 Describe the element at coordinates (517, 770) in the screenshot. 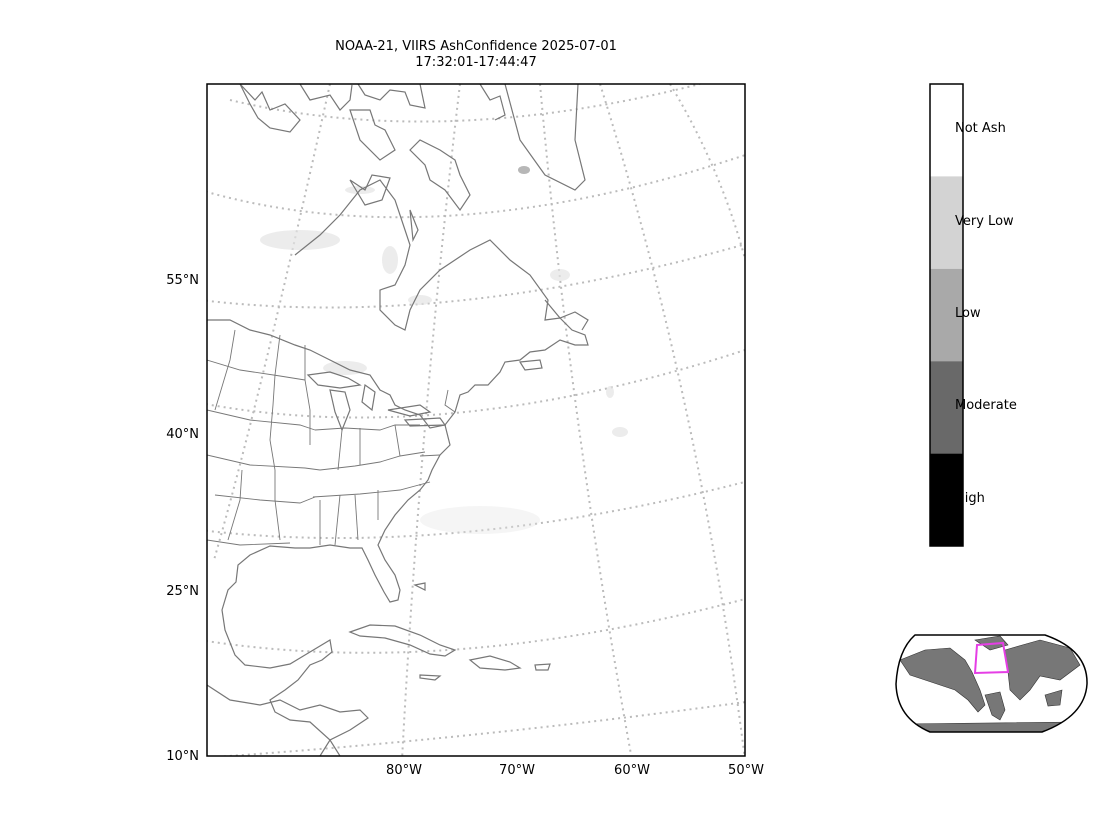

I see `lon-label-70w: 70°W` at that location.